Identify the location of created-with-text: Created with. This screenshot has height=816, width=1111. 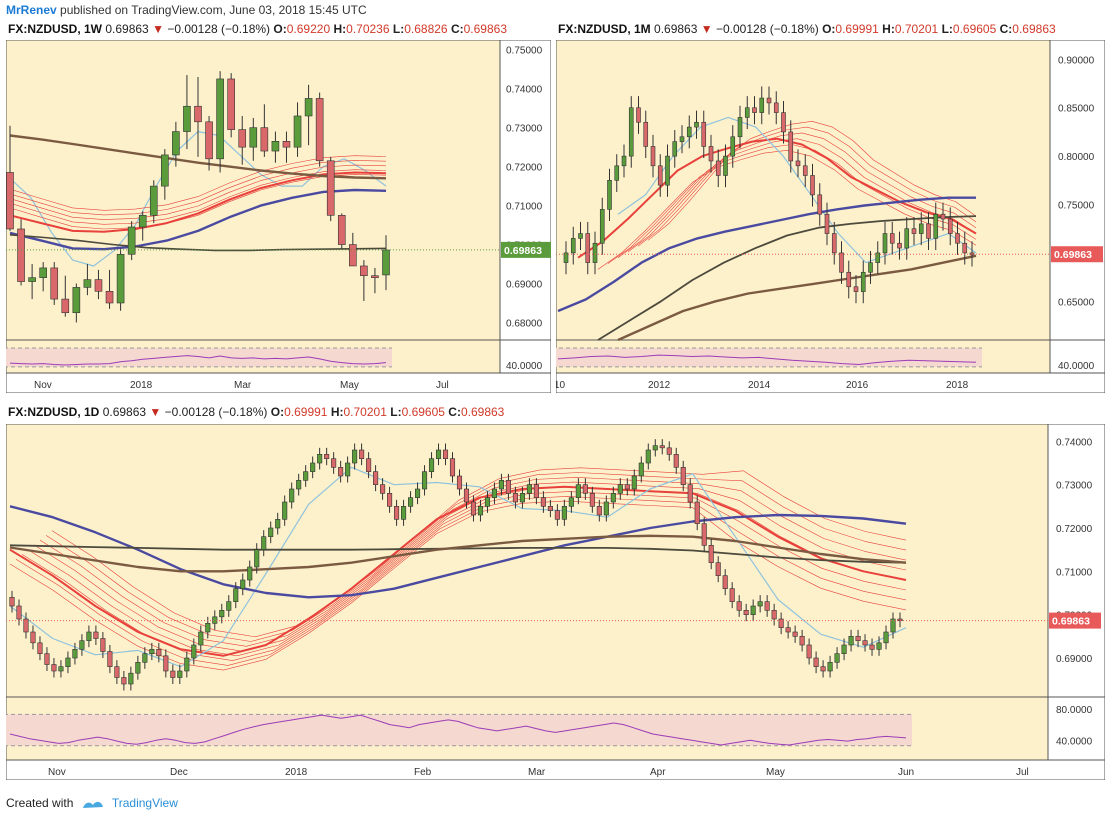
(40, 803).